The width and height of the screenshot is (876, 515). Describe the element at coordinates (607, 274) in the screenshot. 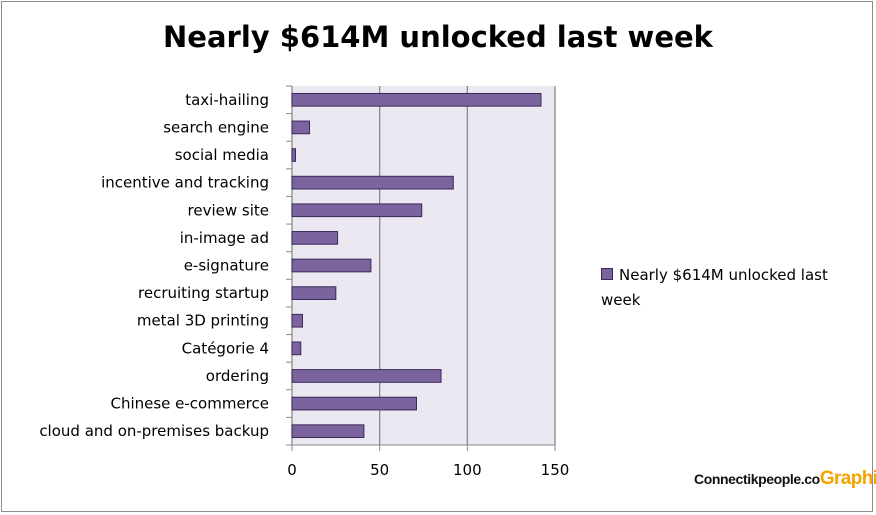

I see `legend-swatch` at that location.